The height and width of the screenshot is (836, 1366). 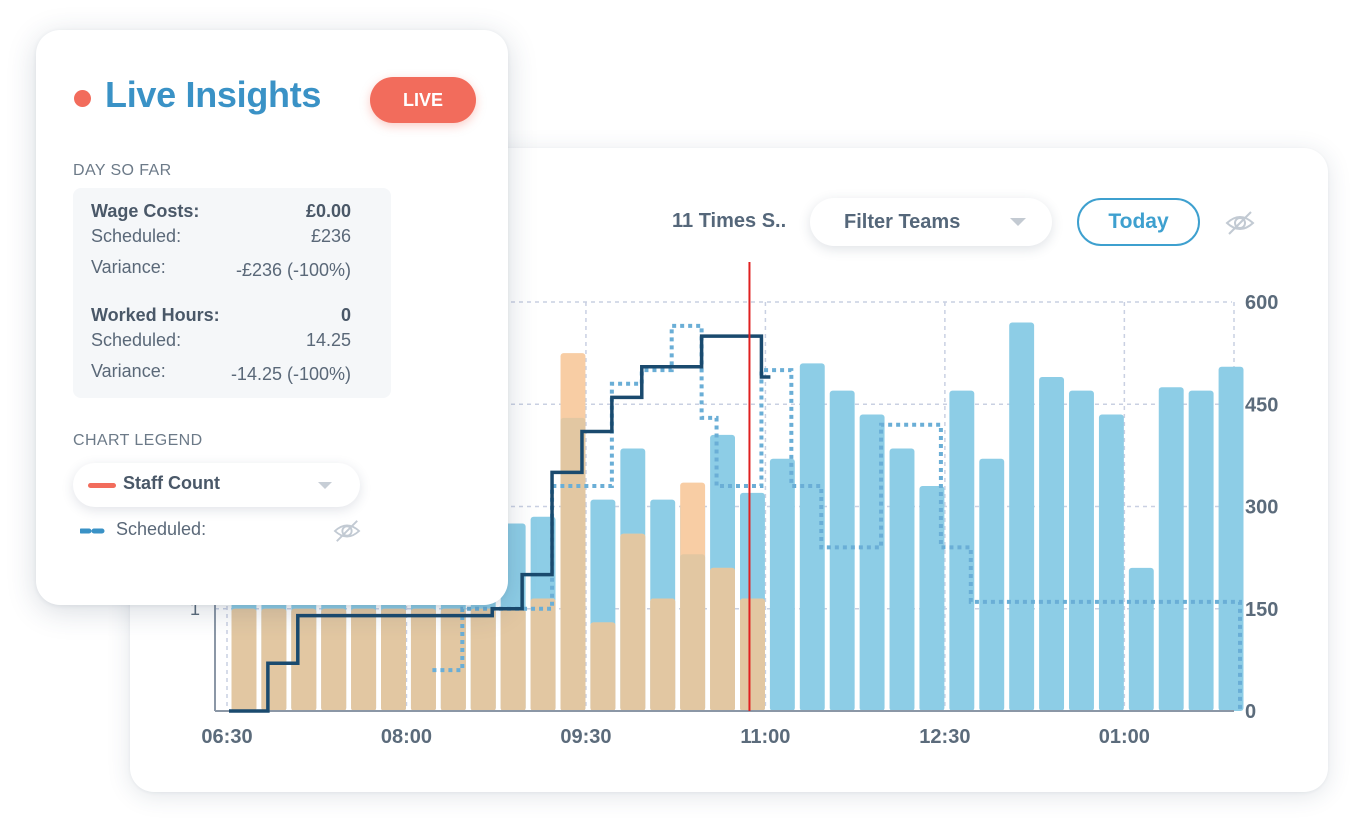 I want to click on x-tick-label: 12:30, so click(x=944, y=737).